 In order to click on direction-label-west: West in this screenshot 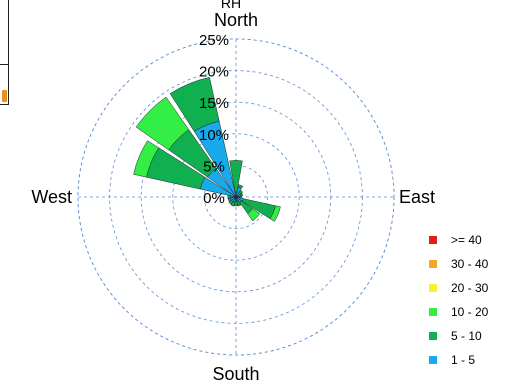, I will do `click(51, 197)`.